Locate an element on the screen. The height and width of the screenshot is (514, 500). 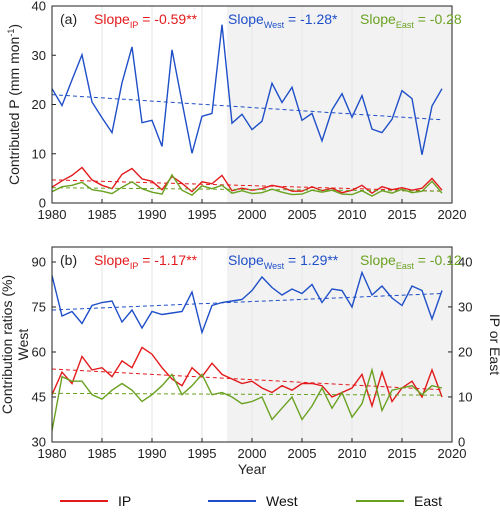
legend-label-west: West is located at coordinates (282, 501).